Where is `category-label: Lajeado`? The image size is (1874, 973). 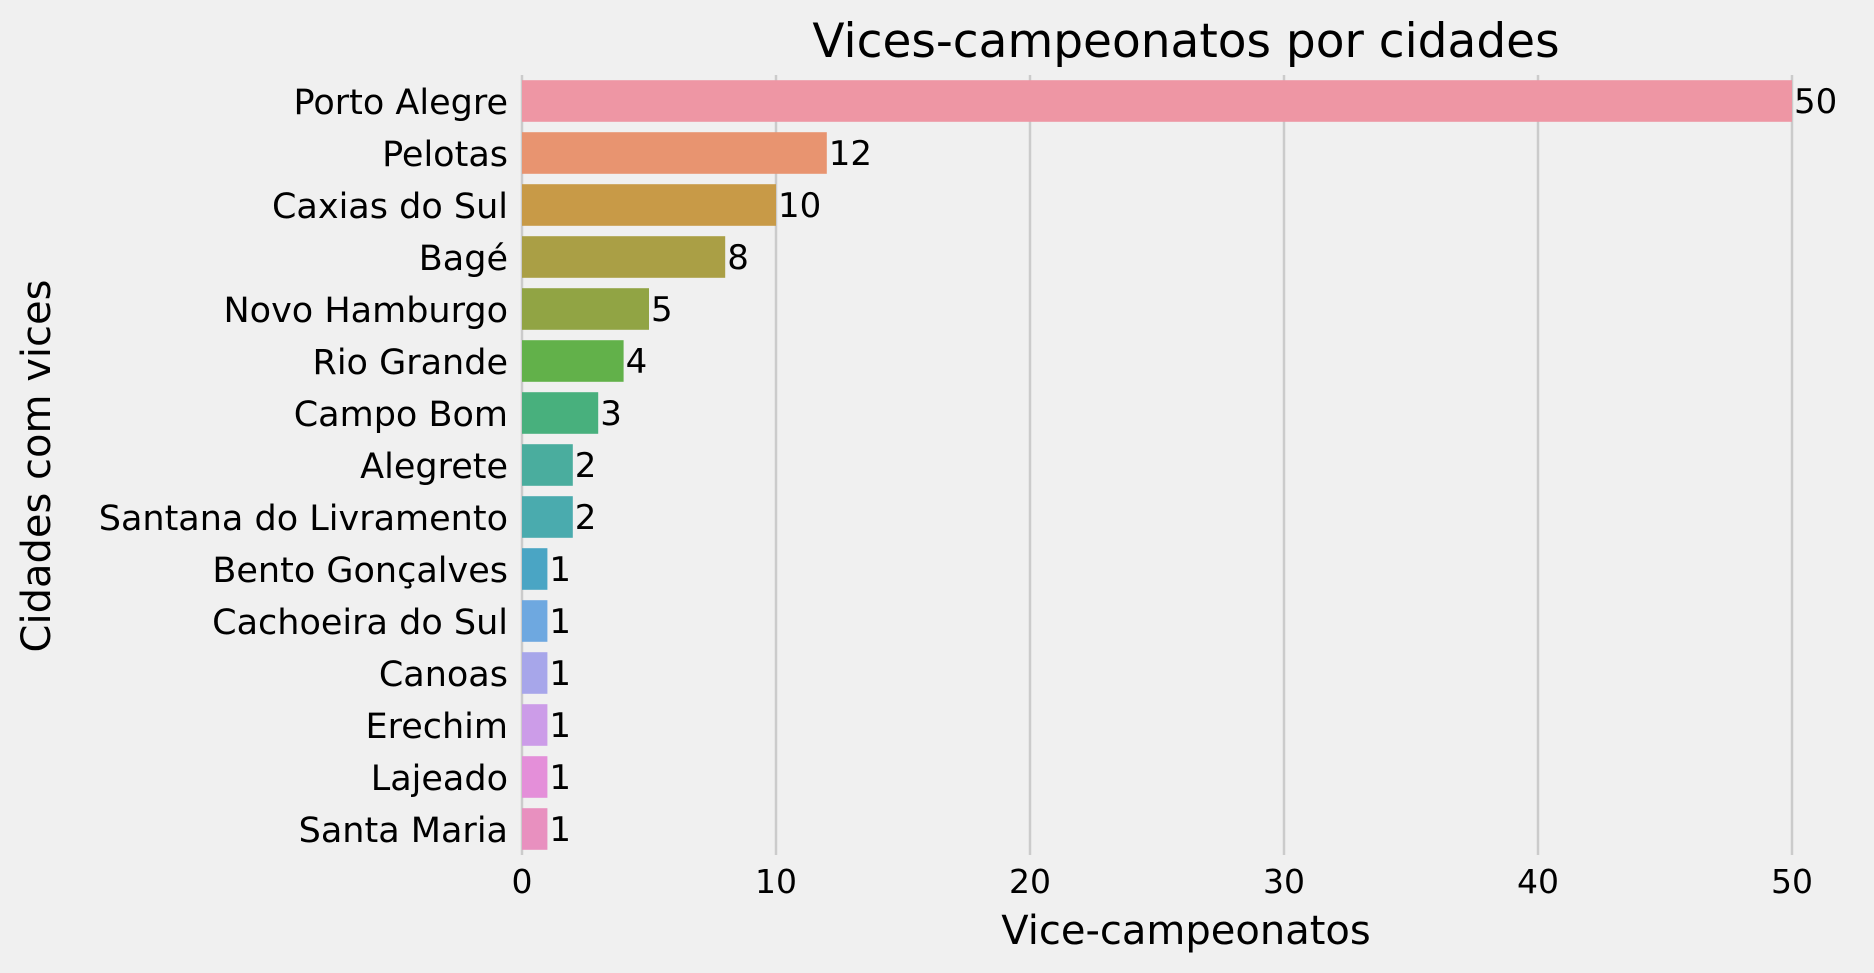 category-label: Lajeado is located at coordinates (439, 779).